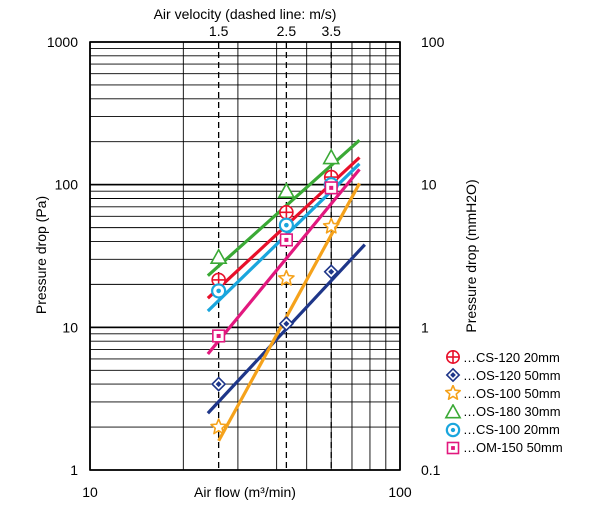 The height and width of the screenshot is (506, 600). Describe the element at coordinates (512, 412) in the screenshot. I see `legend-label: …OS-180 30mm` at that location.